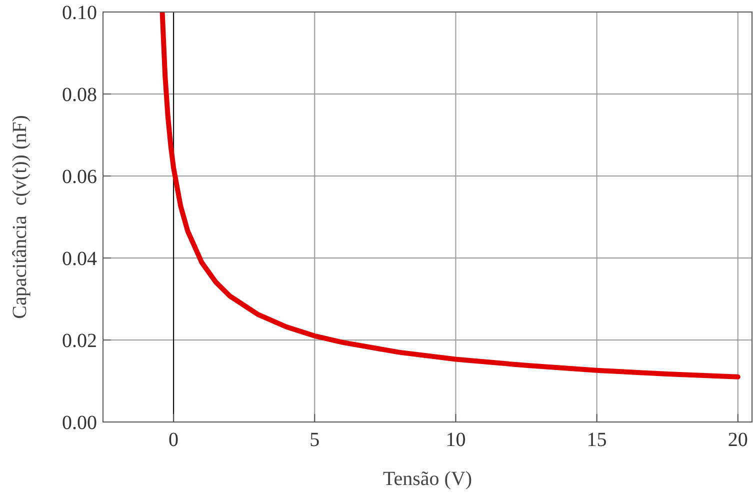  I want to click on x-tick-label: 5, so click(315, 440).